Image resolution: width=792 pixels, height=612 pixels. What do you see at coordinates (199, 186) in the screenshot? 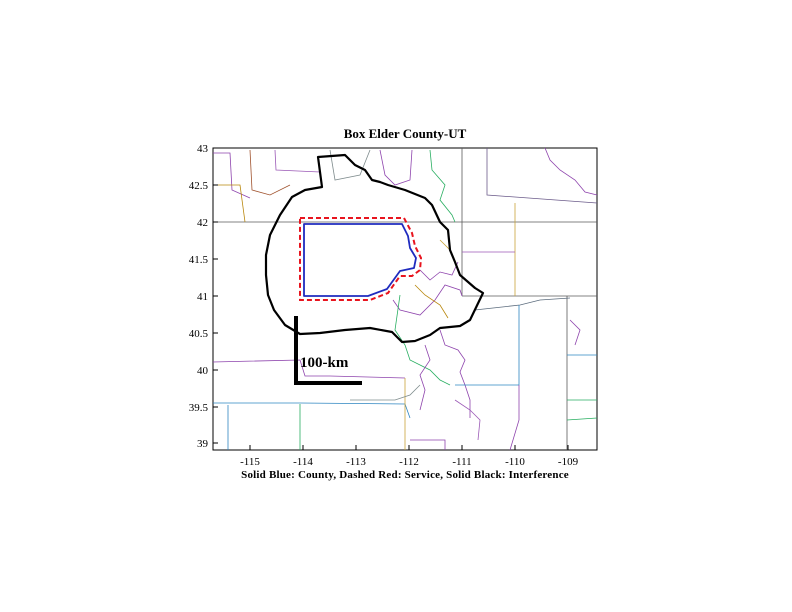
I see `y-tick-label: 42.5` at bounding box center [199, 186].